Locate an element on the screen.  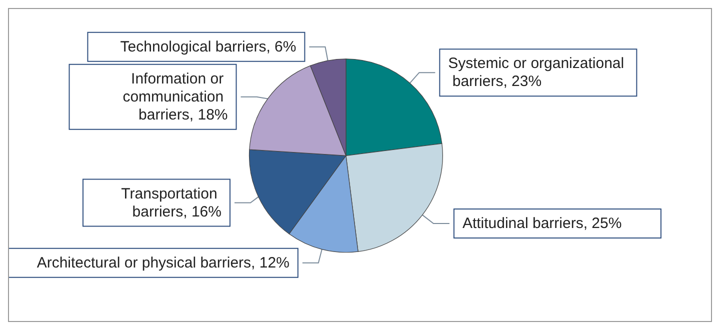
slice-label: Architectural or physical barriers, 12% is located at coordinates (163, 263).